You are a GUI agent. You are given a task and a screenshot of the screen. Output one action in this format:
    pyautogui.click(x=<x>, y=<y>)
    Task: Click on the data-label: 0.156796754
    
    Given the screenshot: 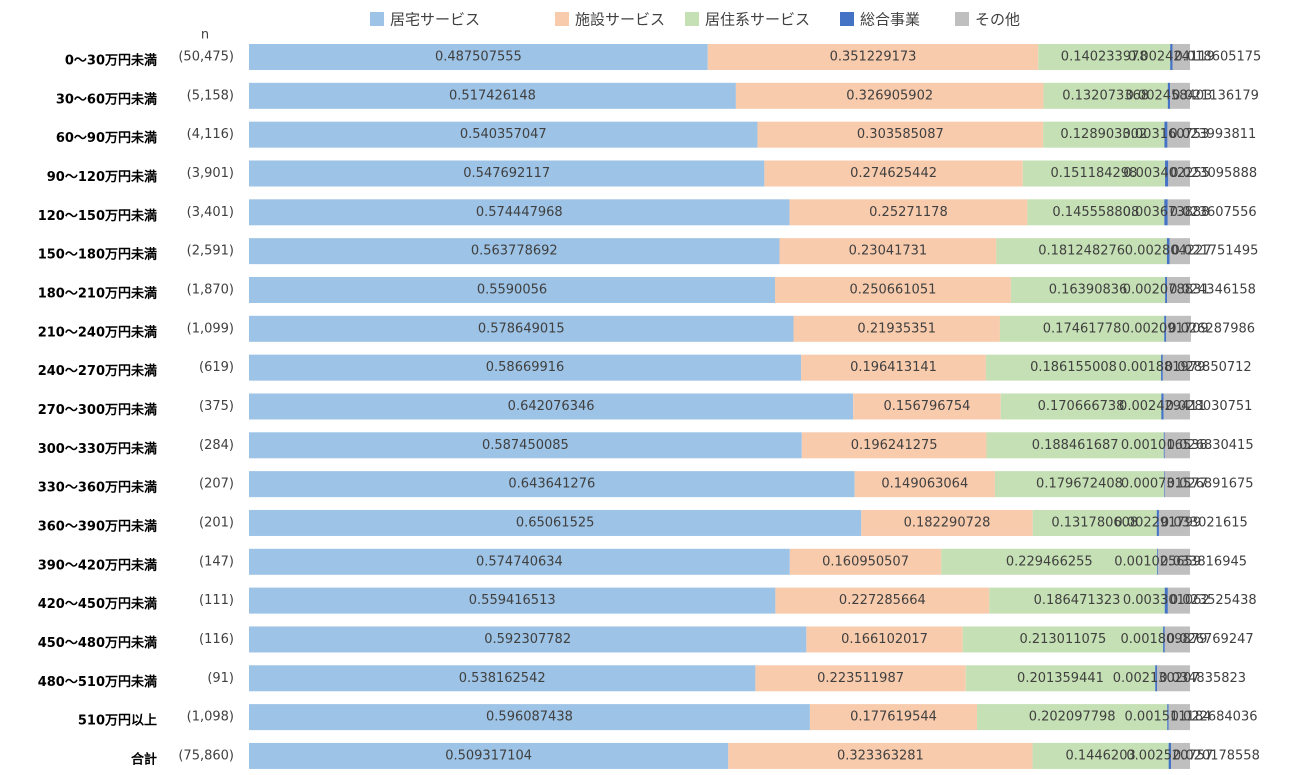 What is the action you would take?
    pyautogui.click(x=927, y=406)
    